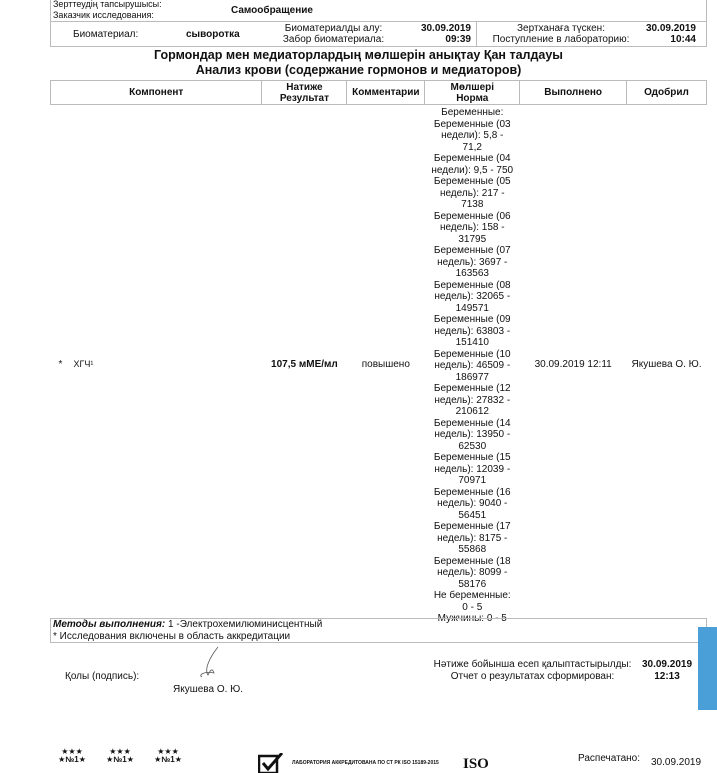 Image resolution: width=717 pixels, height=773 pixels. I want to click on component-name: ХГЧ¹, so click(83, 364).